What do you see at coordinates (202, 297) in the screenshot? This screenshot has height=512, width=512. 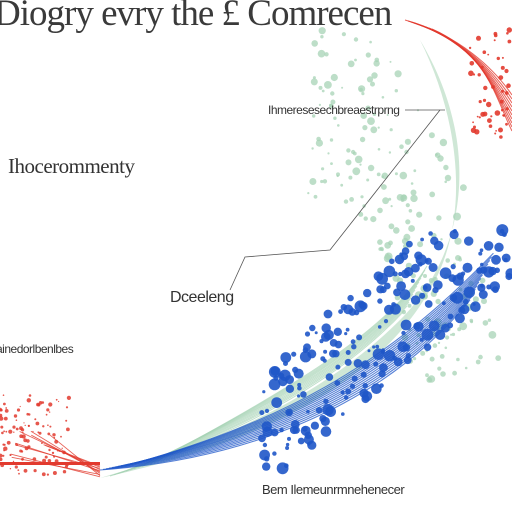 I see `label-center: Dceeleng` at bounding box center [202, 297].